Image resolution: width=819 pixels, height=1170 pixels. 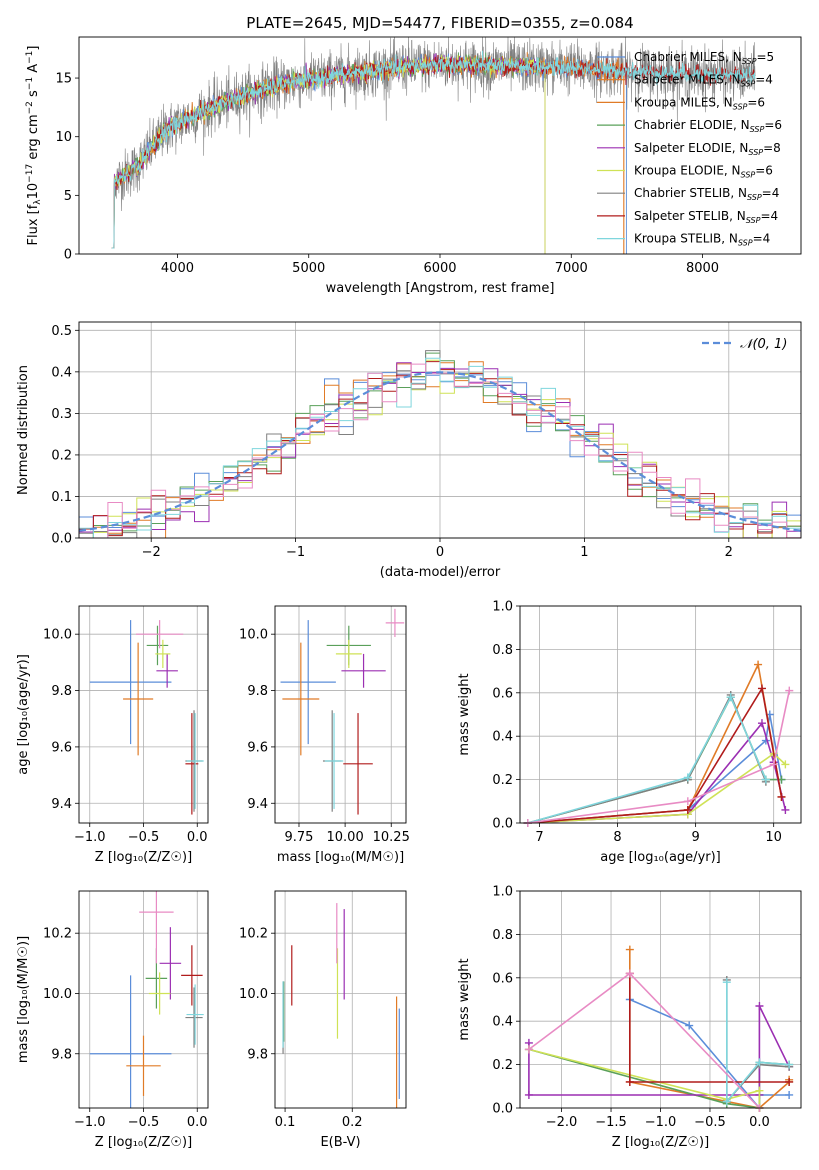 What do you see at coordinates (660, 1142) in the screenshot?
I see `x-axis-label: Z [log₁₀(Z/Z☉)]` at bounding box center [660, 1142].